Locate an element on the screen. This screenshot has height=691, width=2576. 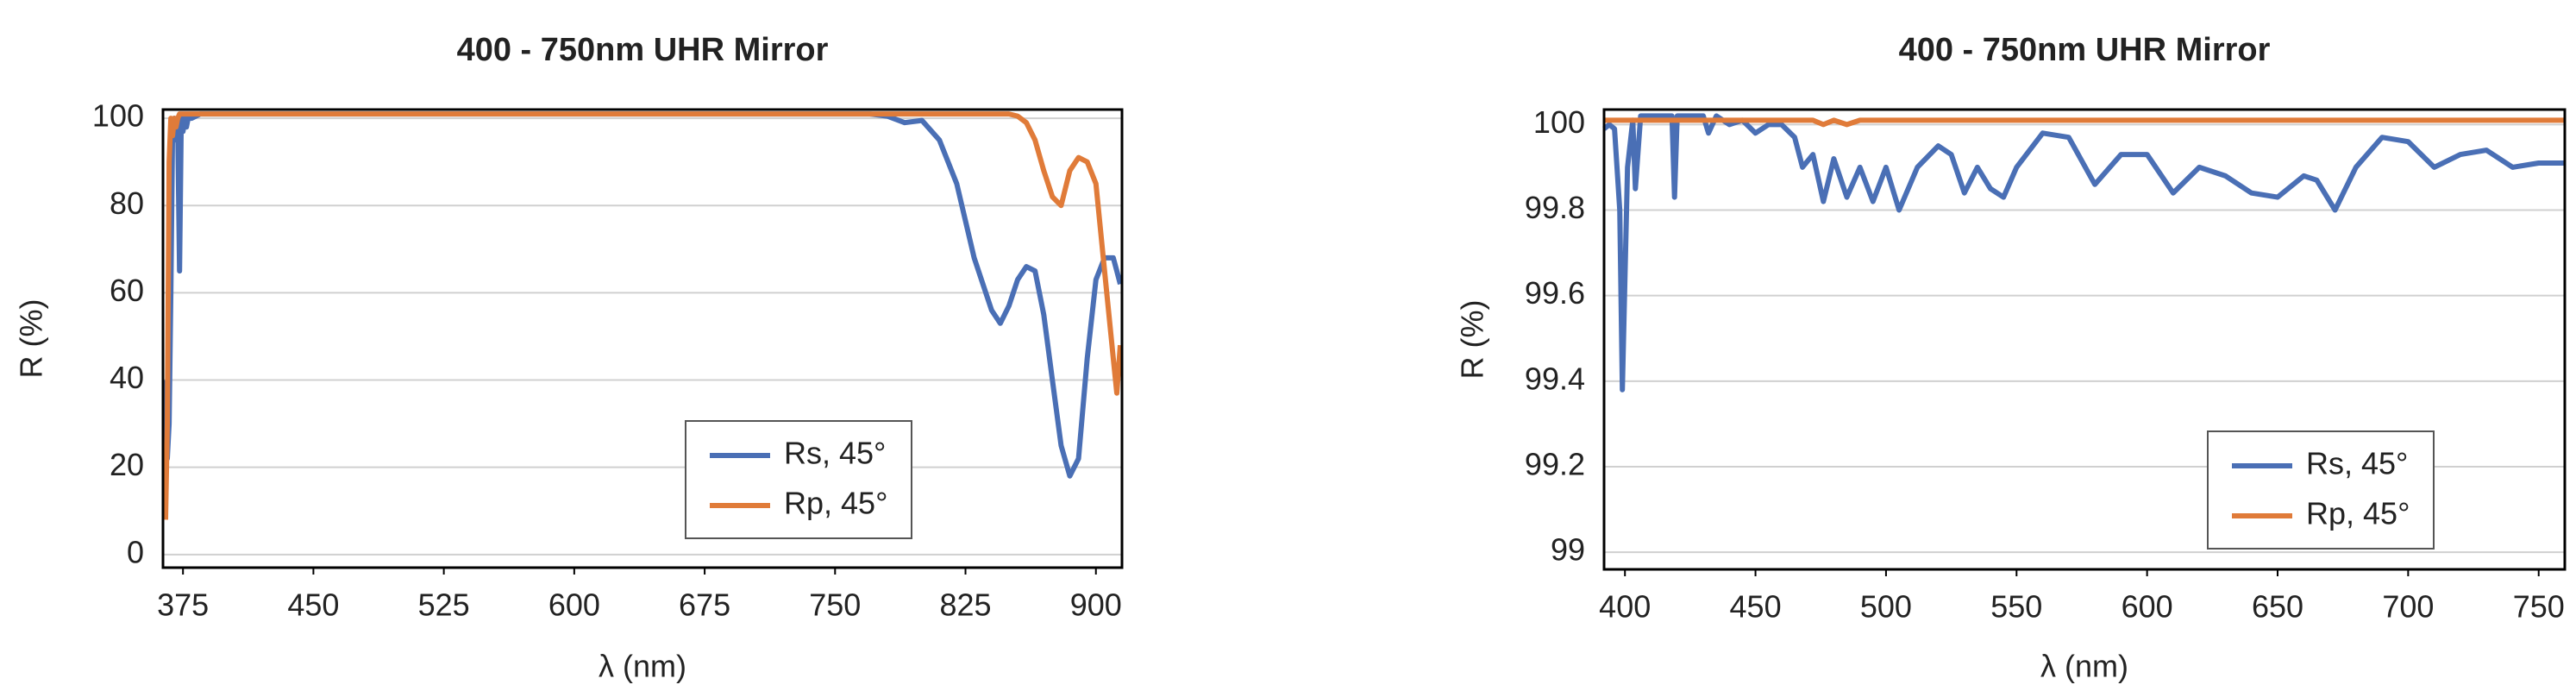
x-tick-label: 825 is located at coordinates (965, 605).